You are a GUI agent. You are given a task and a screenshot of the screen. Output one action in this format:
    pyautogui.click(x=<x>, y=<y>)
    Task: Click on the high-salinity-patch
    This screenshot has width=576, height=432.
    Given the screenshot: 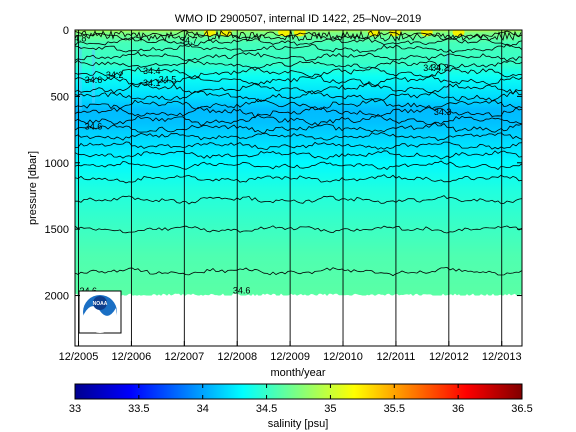 What is the action you would take?
    pyautogui.click(x=395, y=33)
    